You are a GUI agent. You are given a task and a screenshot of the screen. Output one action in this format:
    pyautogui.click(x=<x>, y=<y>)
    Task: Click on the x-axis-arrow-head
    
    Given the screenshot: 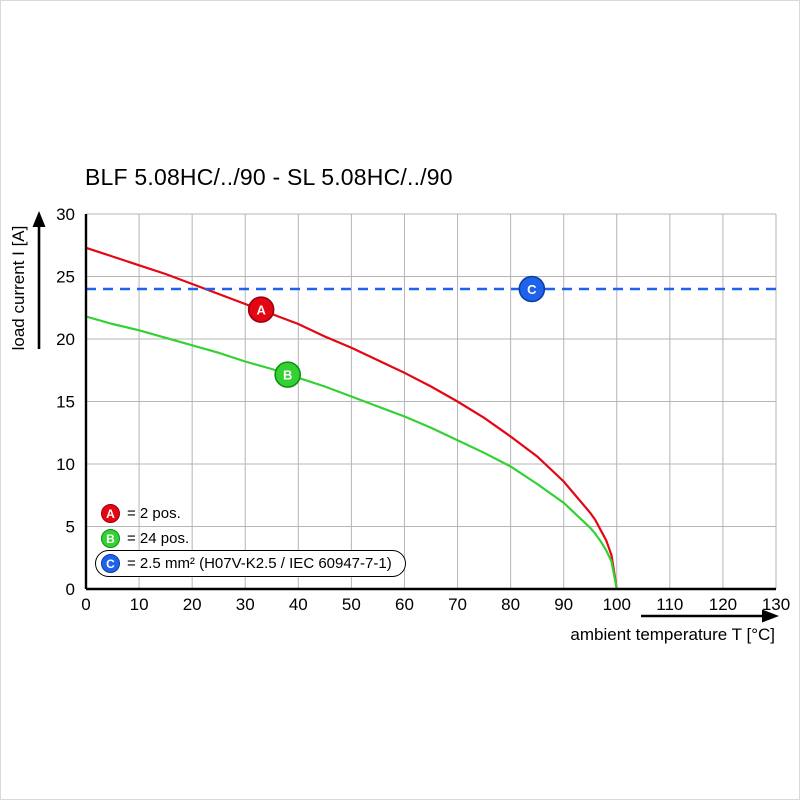 What is the action you would take?
    pyautogui.click(x=770, y=616)
    